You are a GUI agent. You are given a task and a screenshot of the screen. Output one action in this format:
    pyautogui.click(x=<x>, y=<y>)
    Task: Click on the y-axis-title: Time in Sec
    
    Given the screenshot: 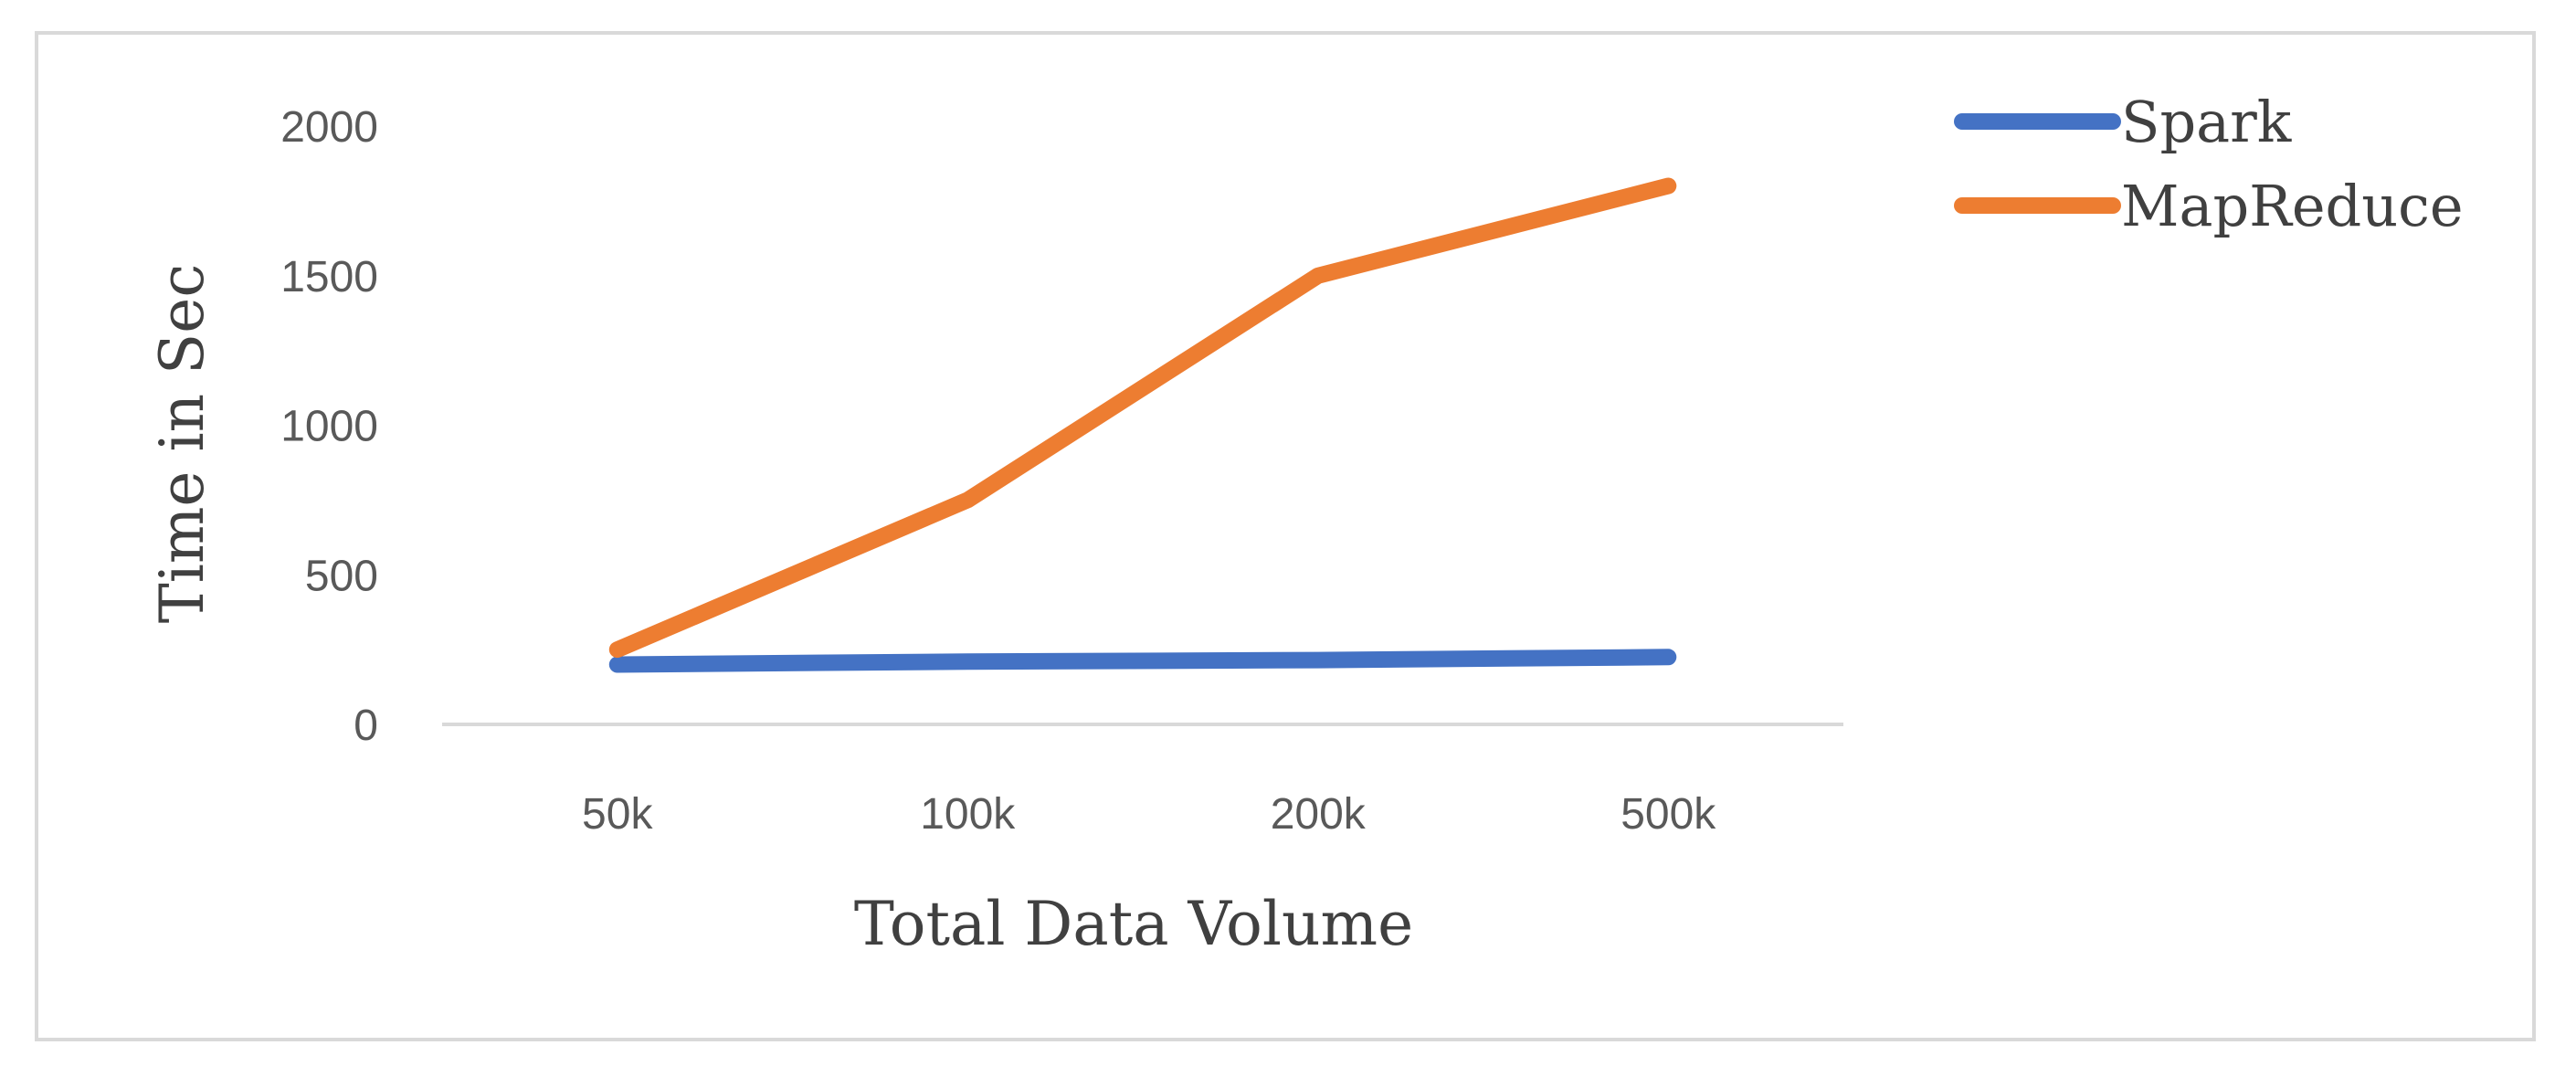 What is the action you would take?
    pyautogui.click(x=182, y=444)
    